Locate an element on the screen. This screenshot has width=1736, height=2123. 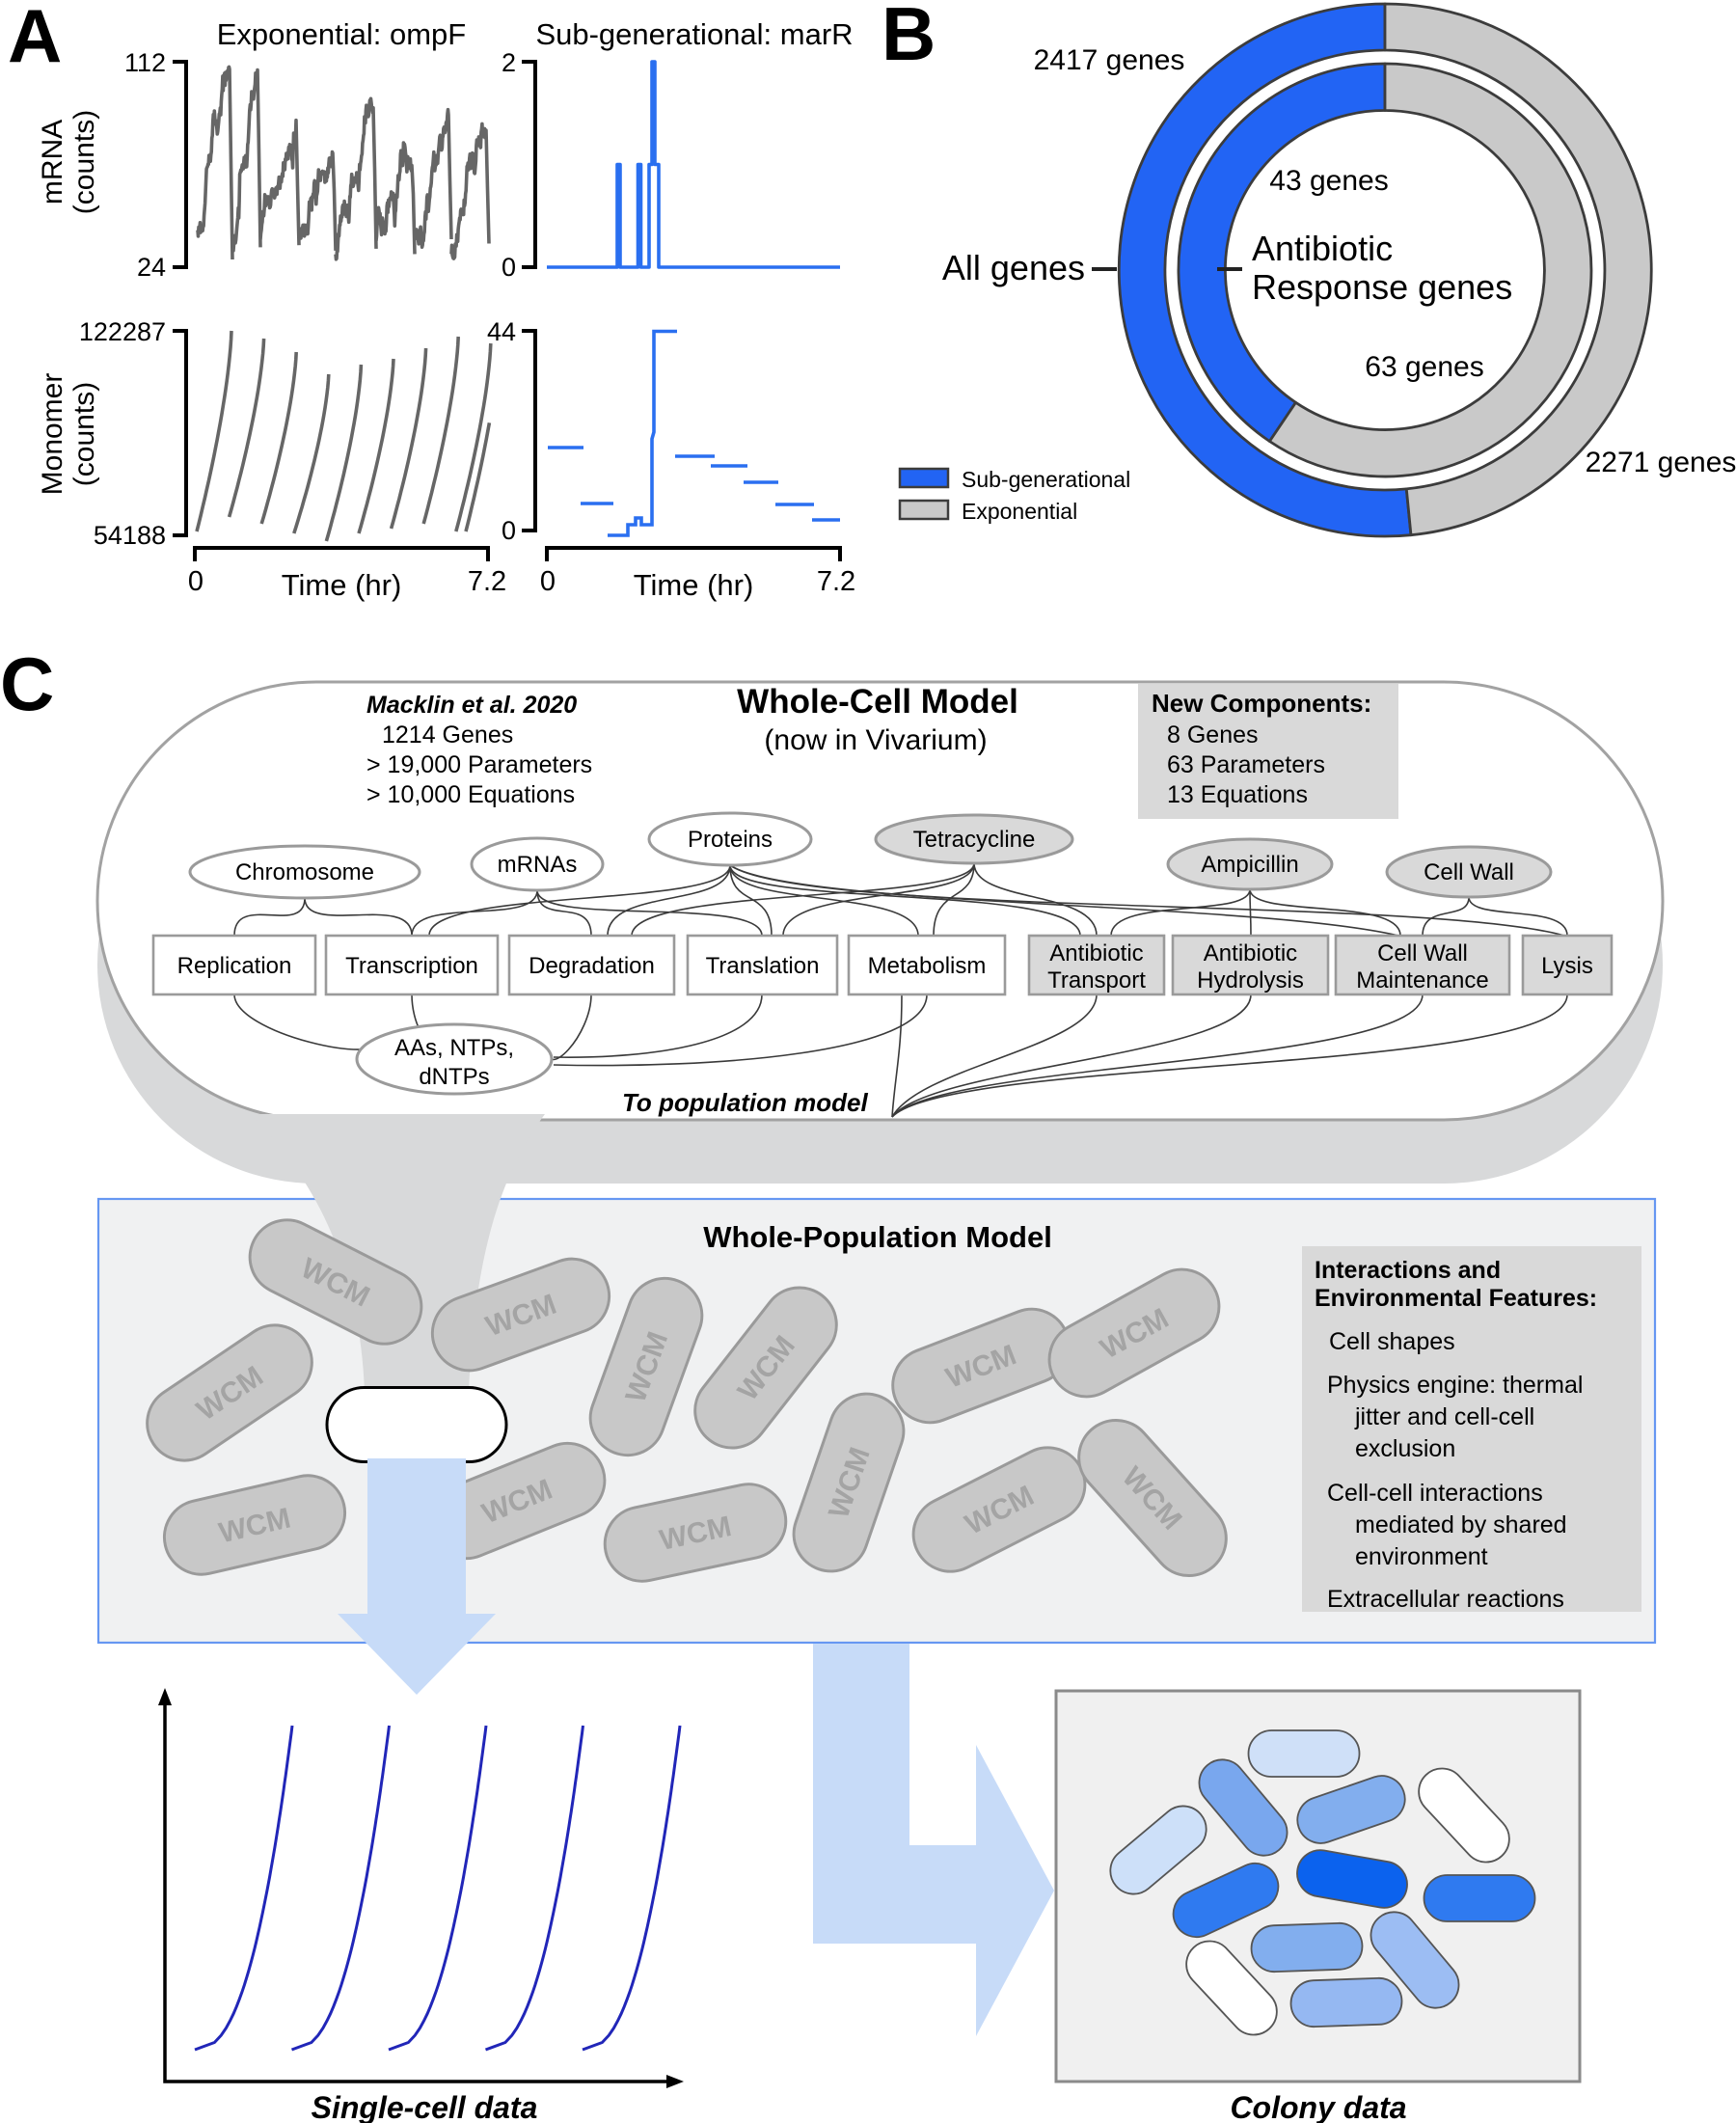
svg-text: Whole-Population Model is located at coordinates (878, 1237).